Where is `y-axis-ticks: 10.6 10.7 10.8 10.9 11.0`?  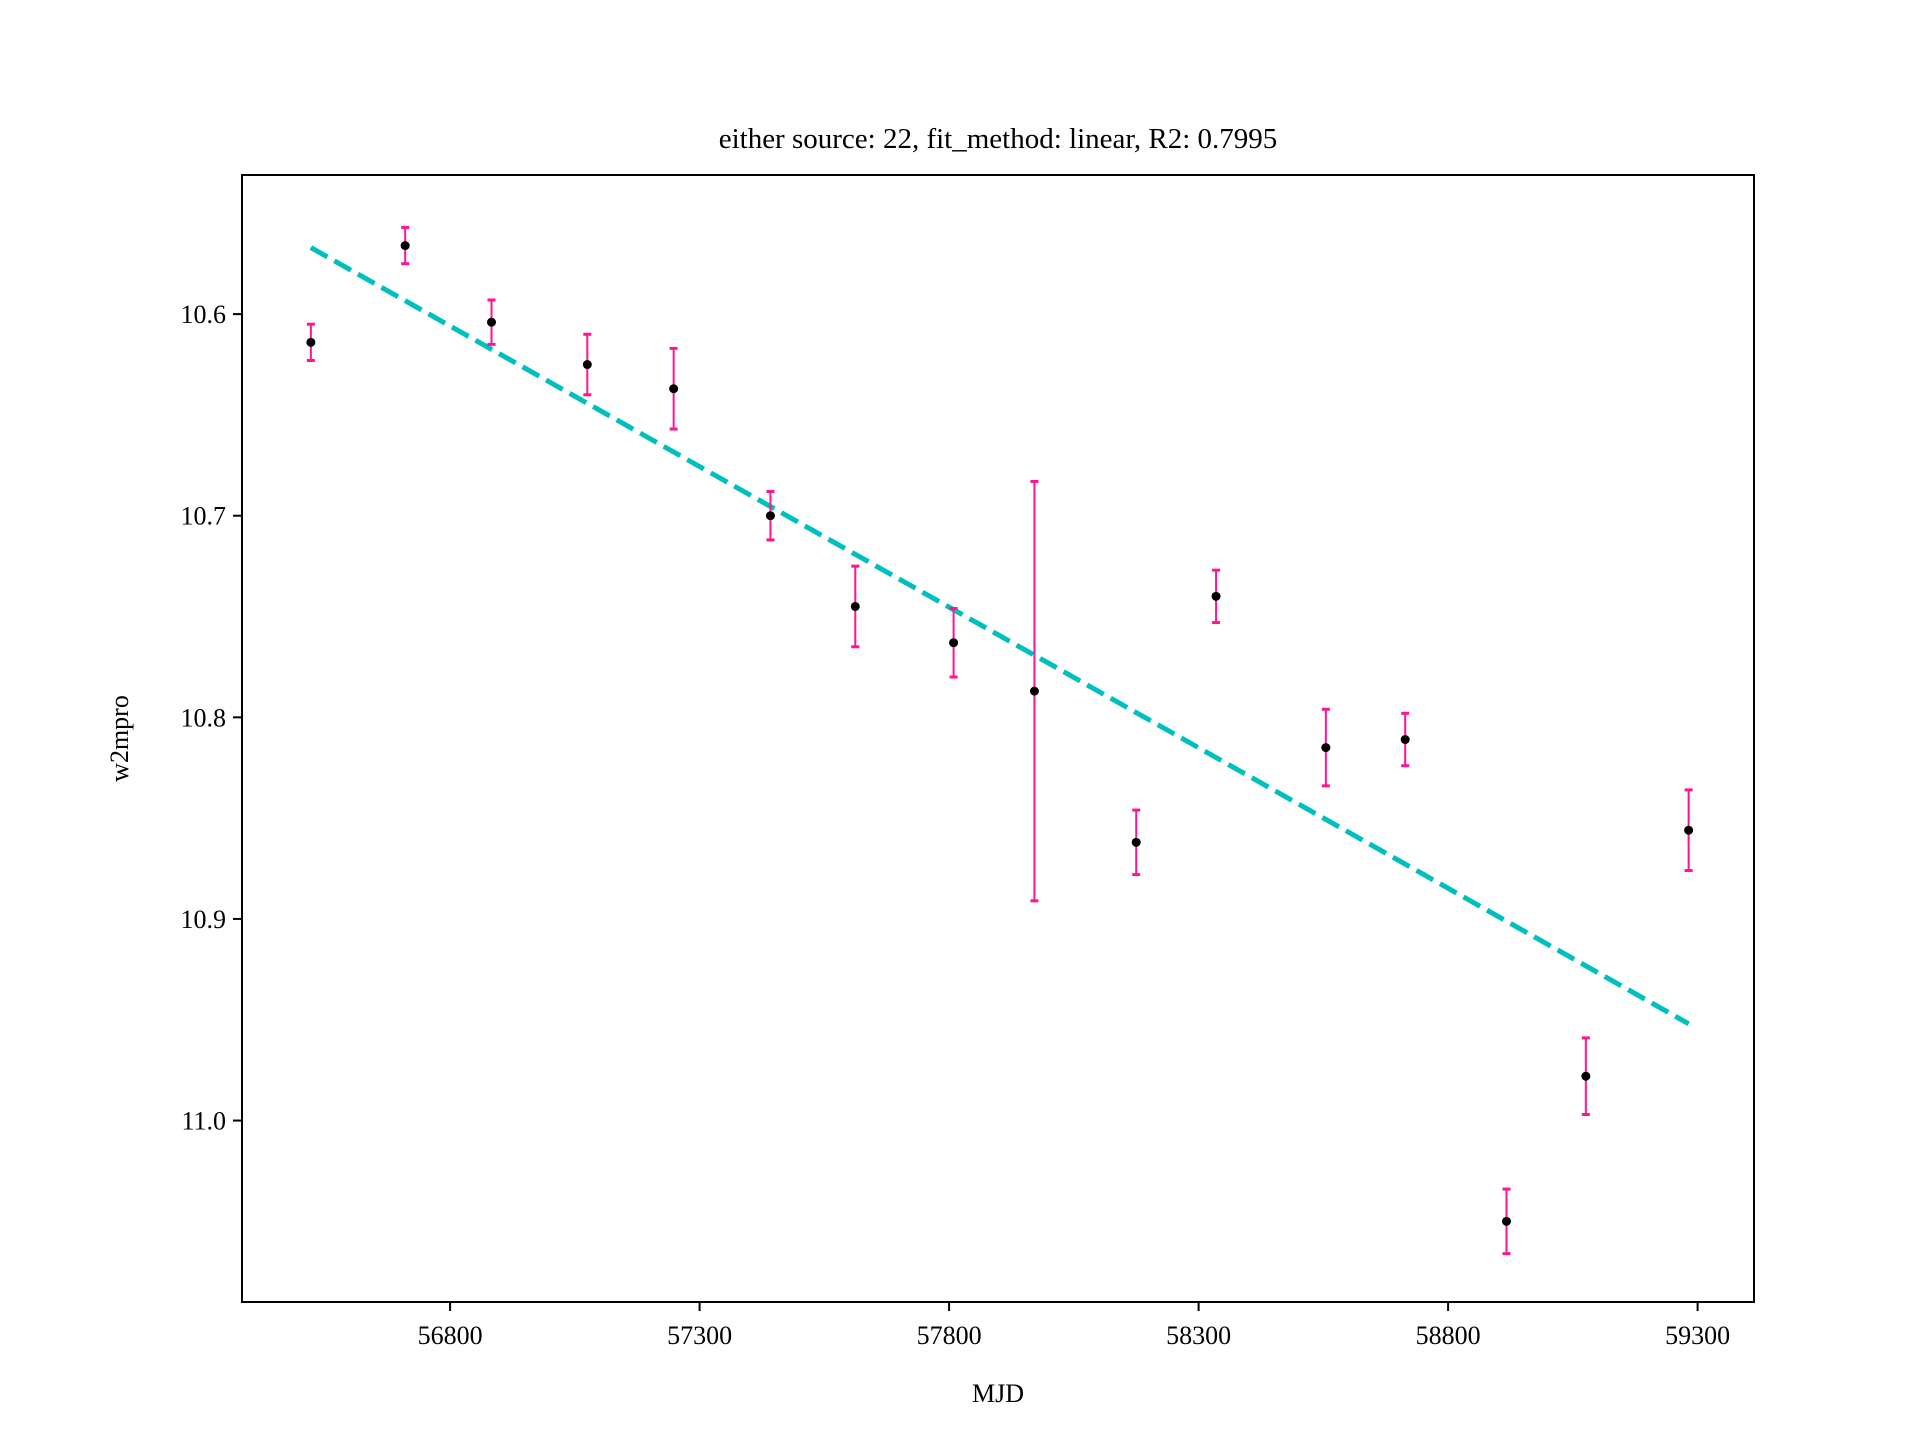 y-axis-ticks: 10.6 10.7 10.8 10.9 11.0 is located at coordinates (211, 718).